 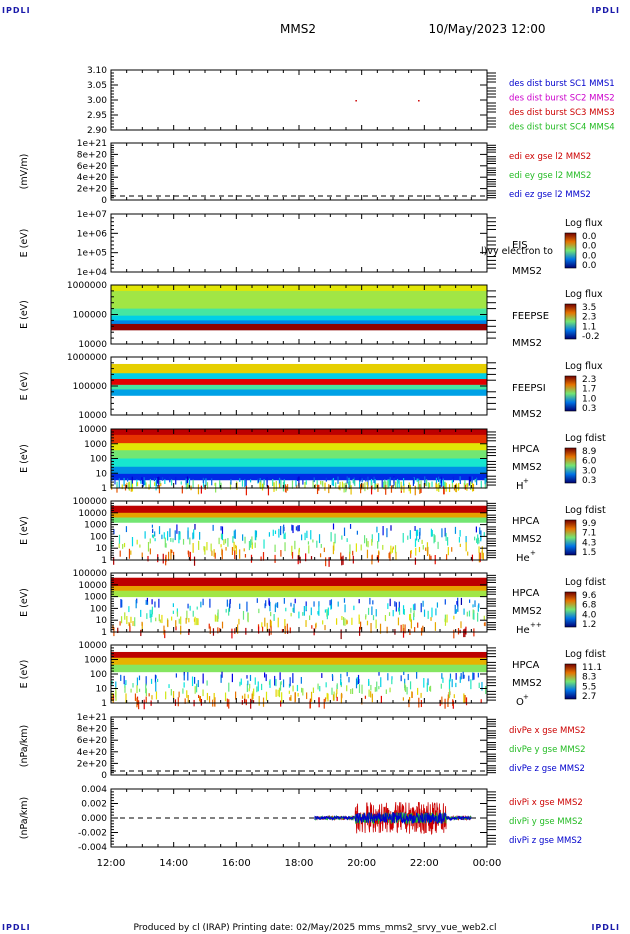 What do you see at coordinates (102, 690) in the screenshot?
I see `y-tick-label: 10` at bounding box center [102, 690].